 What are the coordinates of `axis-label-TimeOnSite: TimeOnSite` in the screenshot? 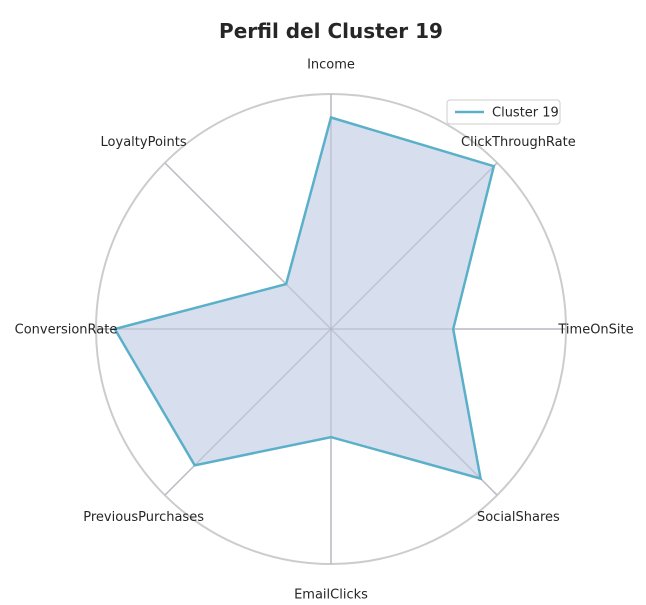 It's located at (595, 330).